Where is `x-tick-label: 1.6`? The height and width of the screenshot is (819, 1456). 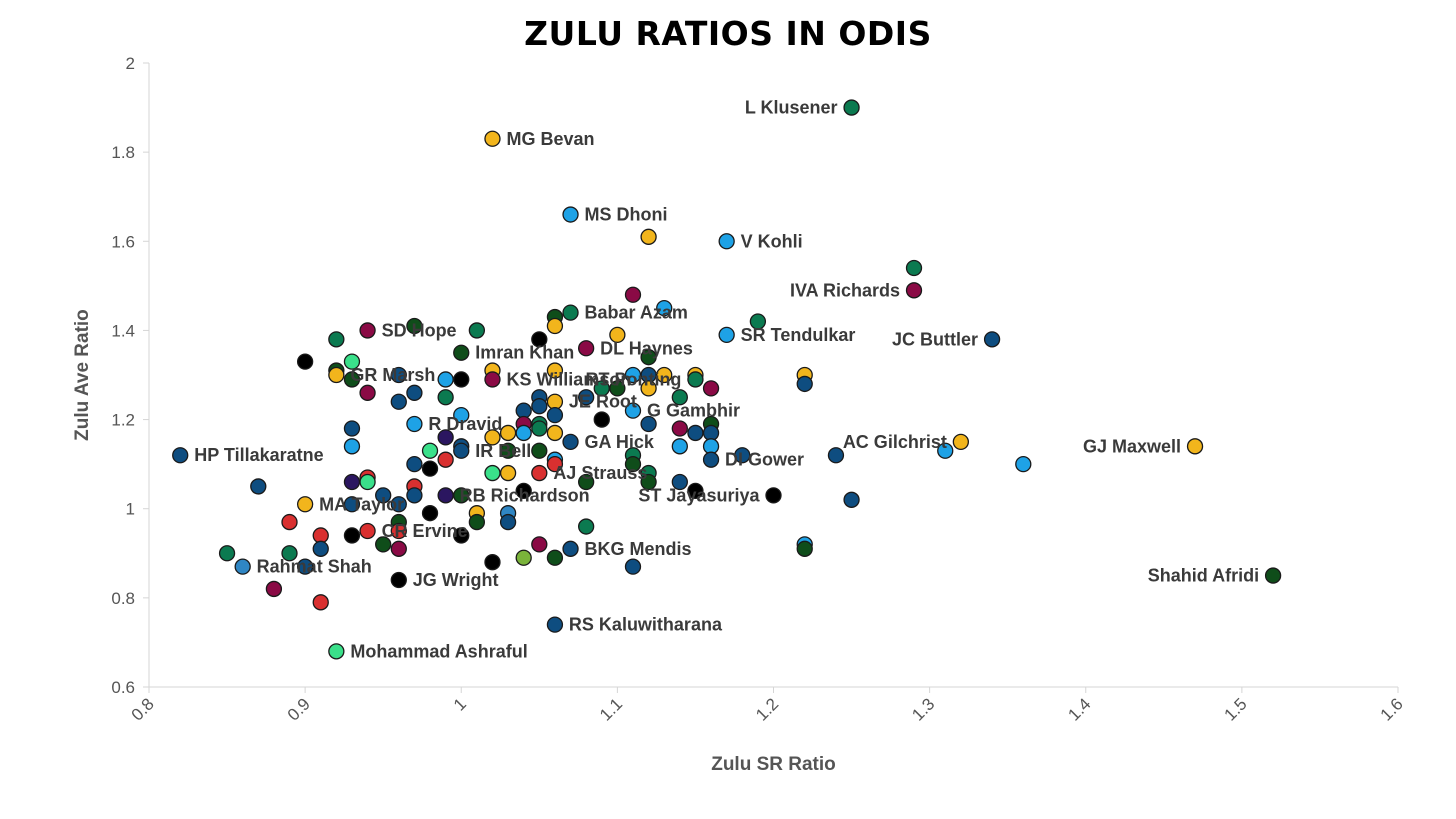 x-tick-label: 1.6 is located at coordinates (1392, 709).